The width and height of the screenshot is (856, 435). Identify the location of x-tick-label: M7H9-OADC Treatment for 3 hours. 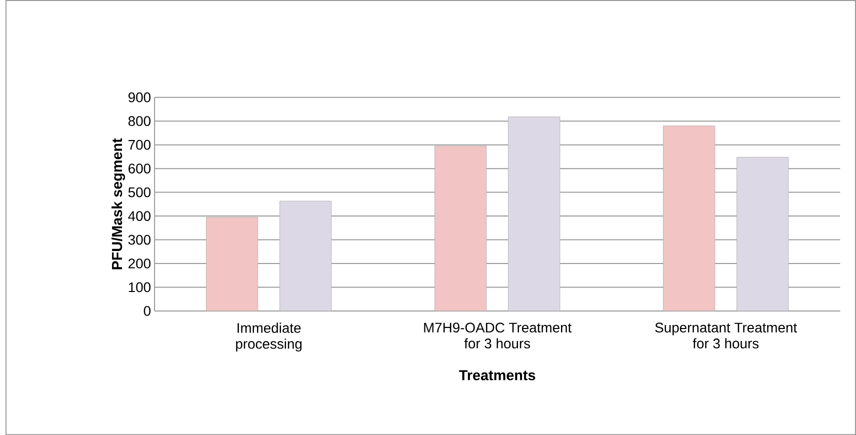
(498, 335).